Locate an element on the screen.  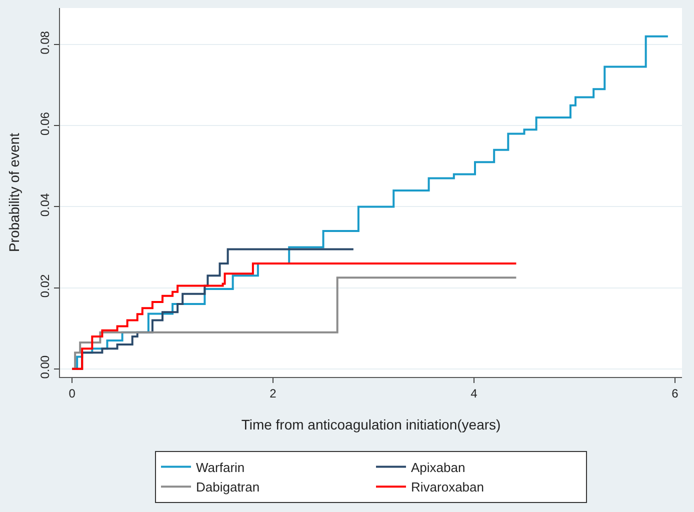
legend-label: Rivaroxaban is located at coordinates (447, 487).